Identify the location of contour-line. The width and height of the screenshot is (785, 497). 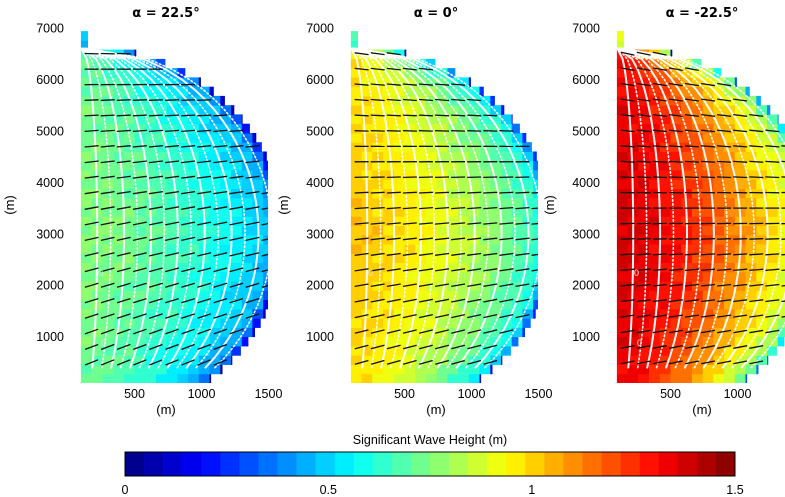
(703, 208).